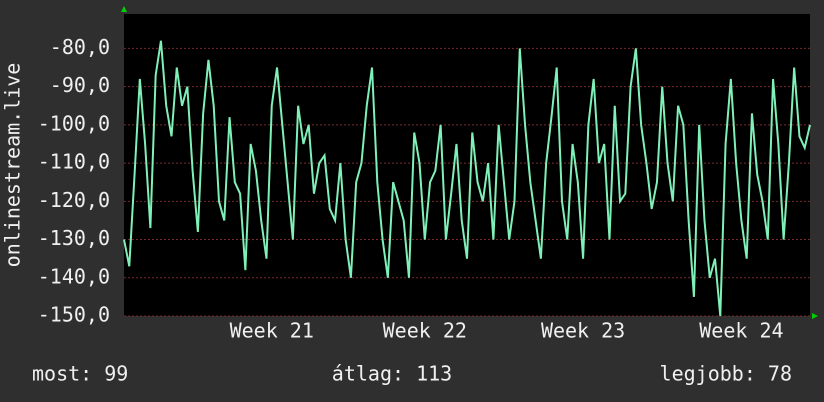 The image size is (824, 402). I want to click on y-tick-label: -90,0, so click(80, 85).